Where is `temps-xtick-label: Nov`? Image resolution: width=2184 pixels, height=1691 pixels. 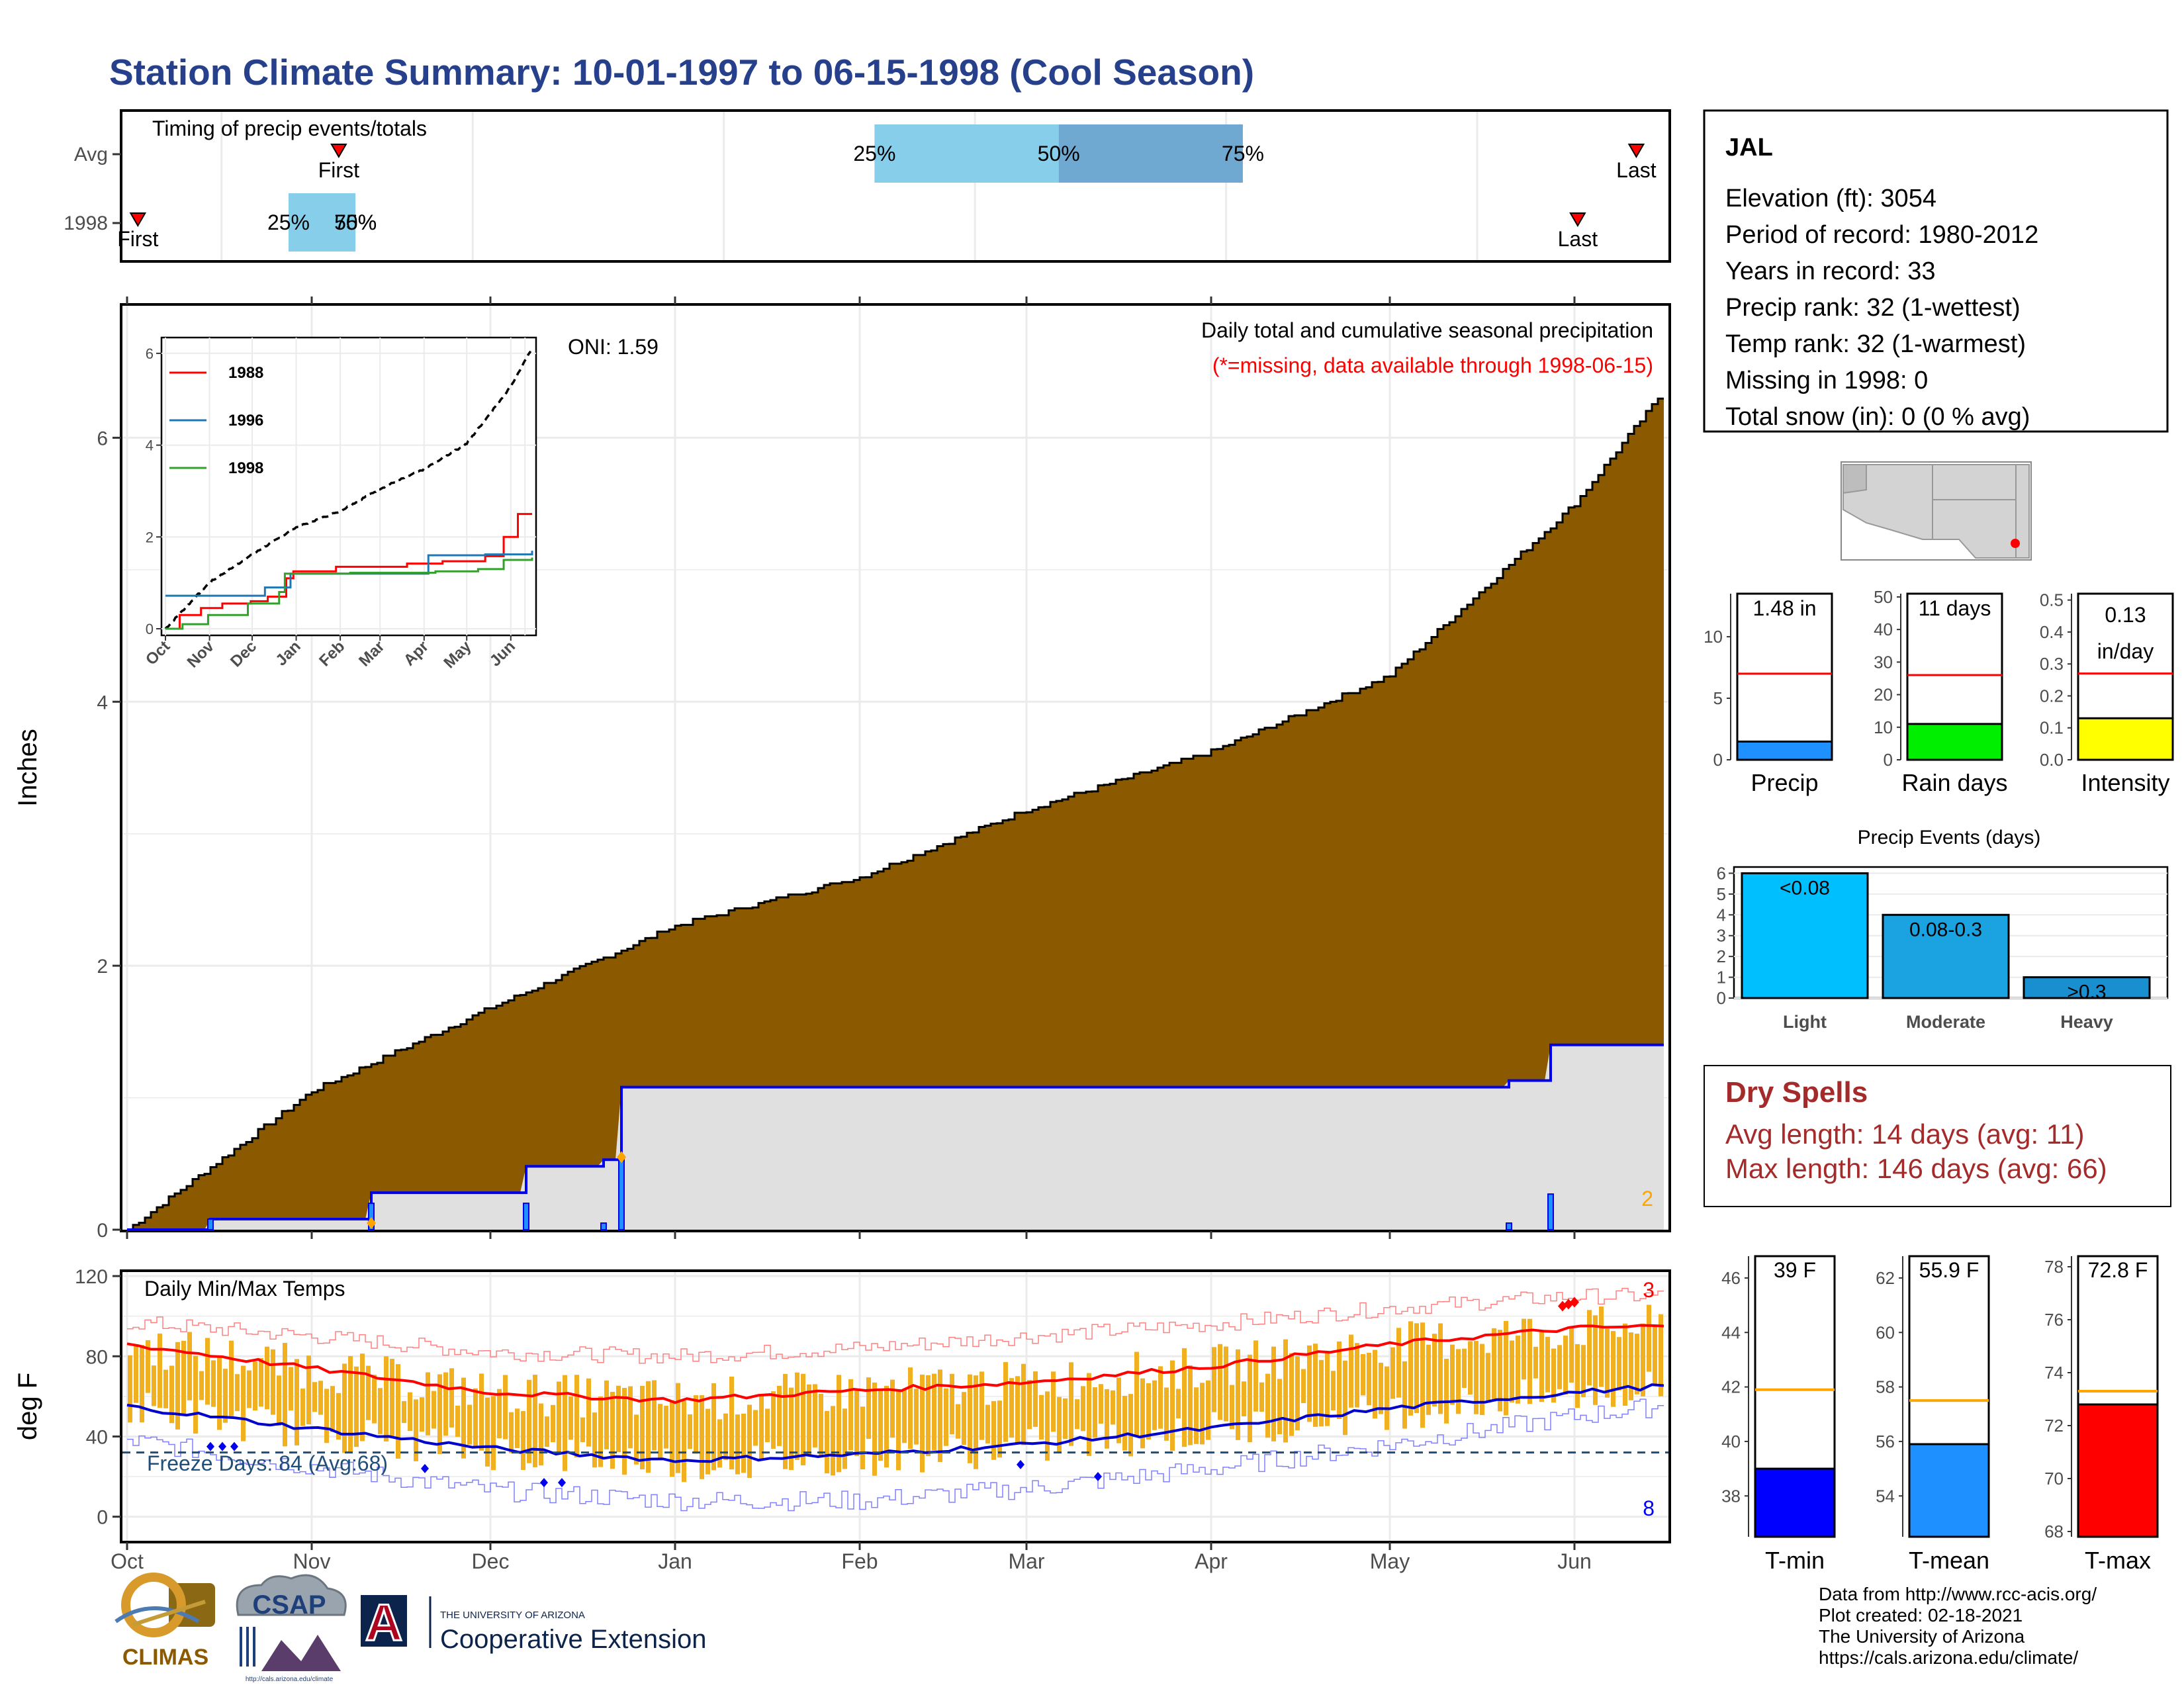
temps-xtick-label: Nov is located at coordinates (312, 1561).